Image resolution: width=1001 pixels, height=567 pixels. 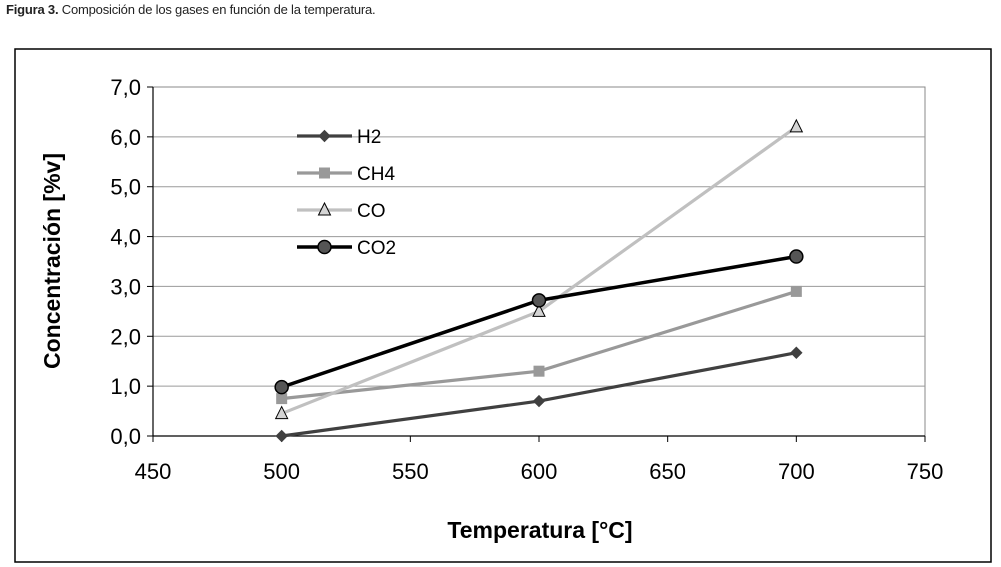 I want to click on x-tick-label: 700, so click(x=796, y=471).